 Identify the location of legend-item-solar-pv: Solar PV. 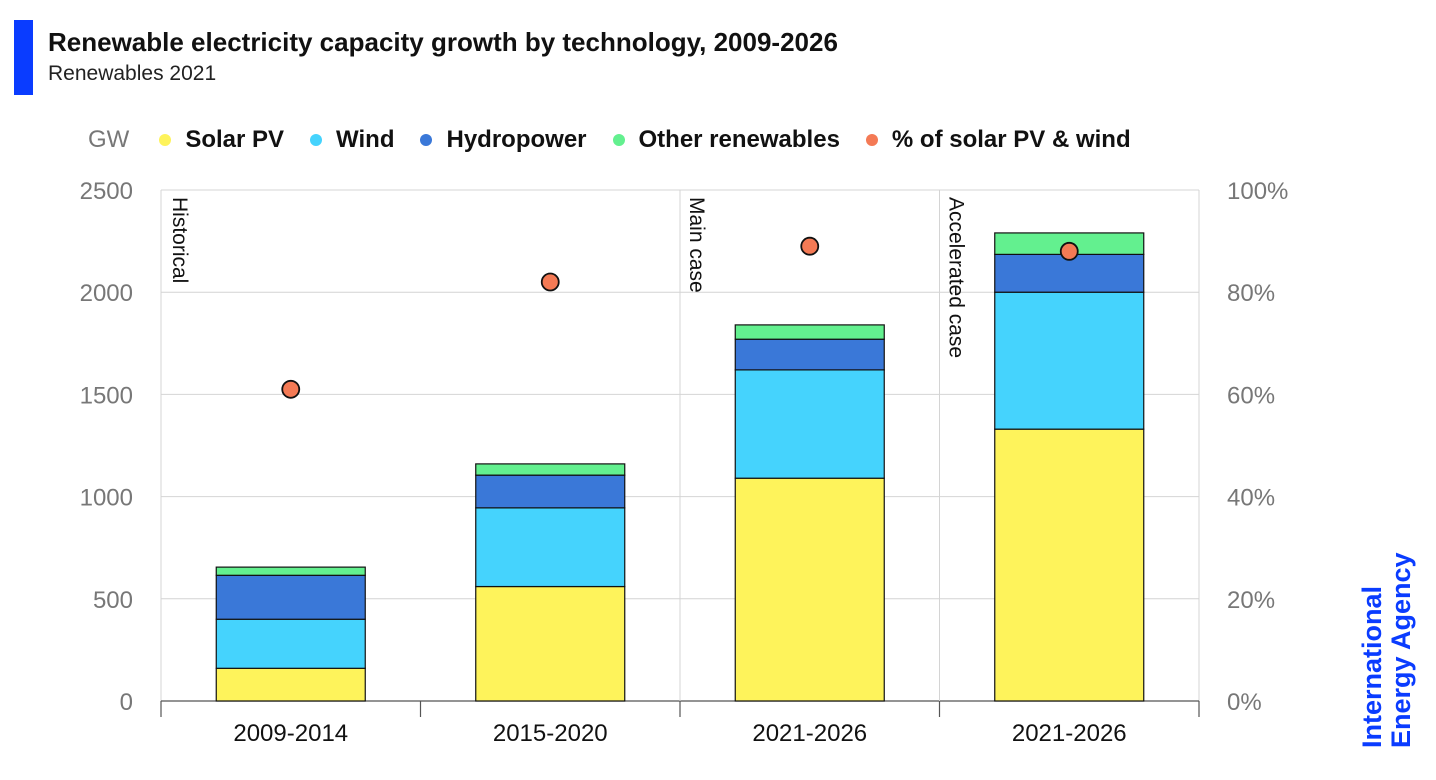
(221, 140).